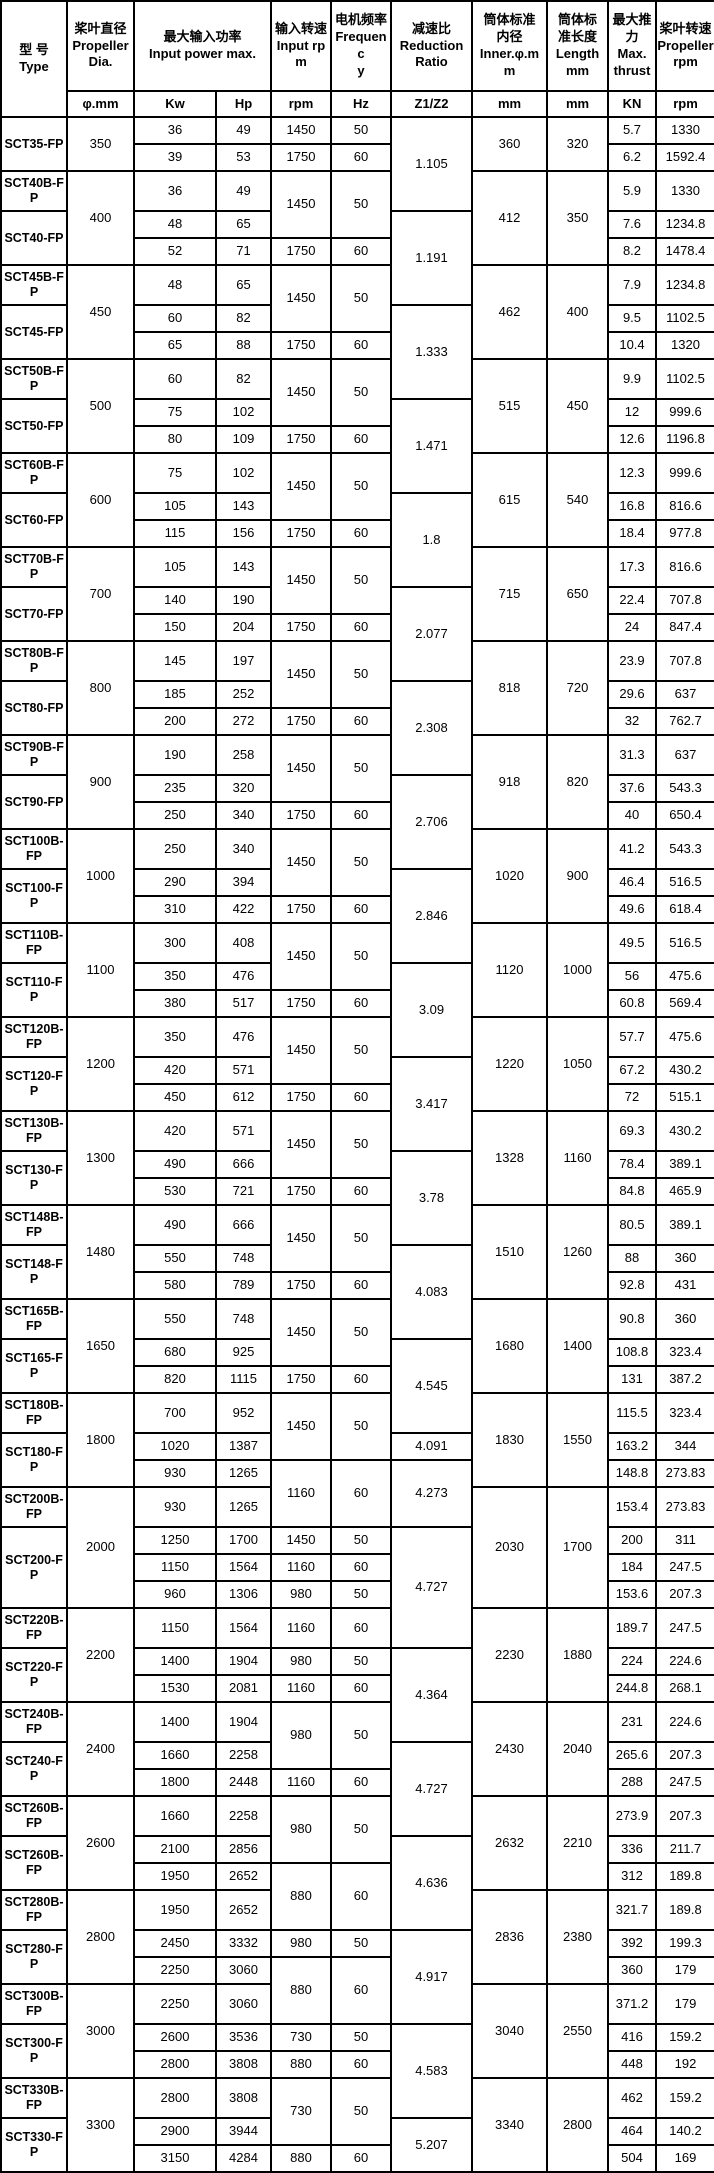  What do you see at coordinates (34, 1131) in the screenshot?
I see `cell-model: SCT130B-FP` at bounding box center [34, 1131].